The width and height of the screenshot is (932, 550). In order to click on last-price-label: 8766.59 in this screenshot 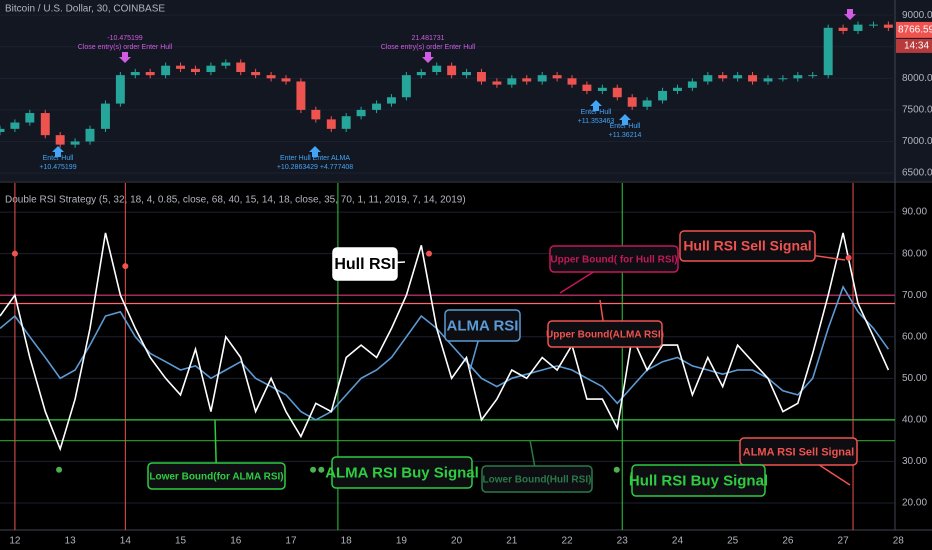, I will do `click(915, 30)`.